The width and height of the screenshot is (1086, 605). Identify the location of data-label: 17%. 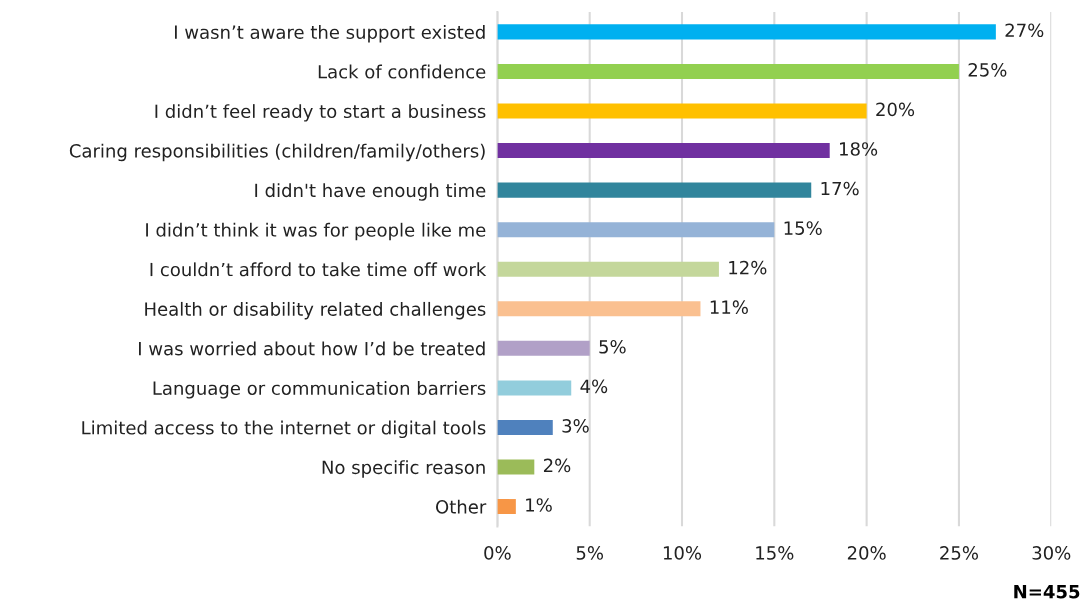
(840, 188).